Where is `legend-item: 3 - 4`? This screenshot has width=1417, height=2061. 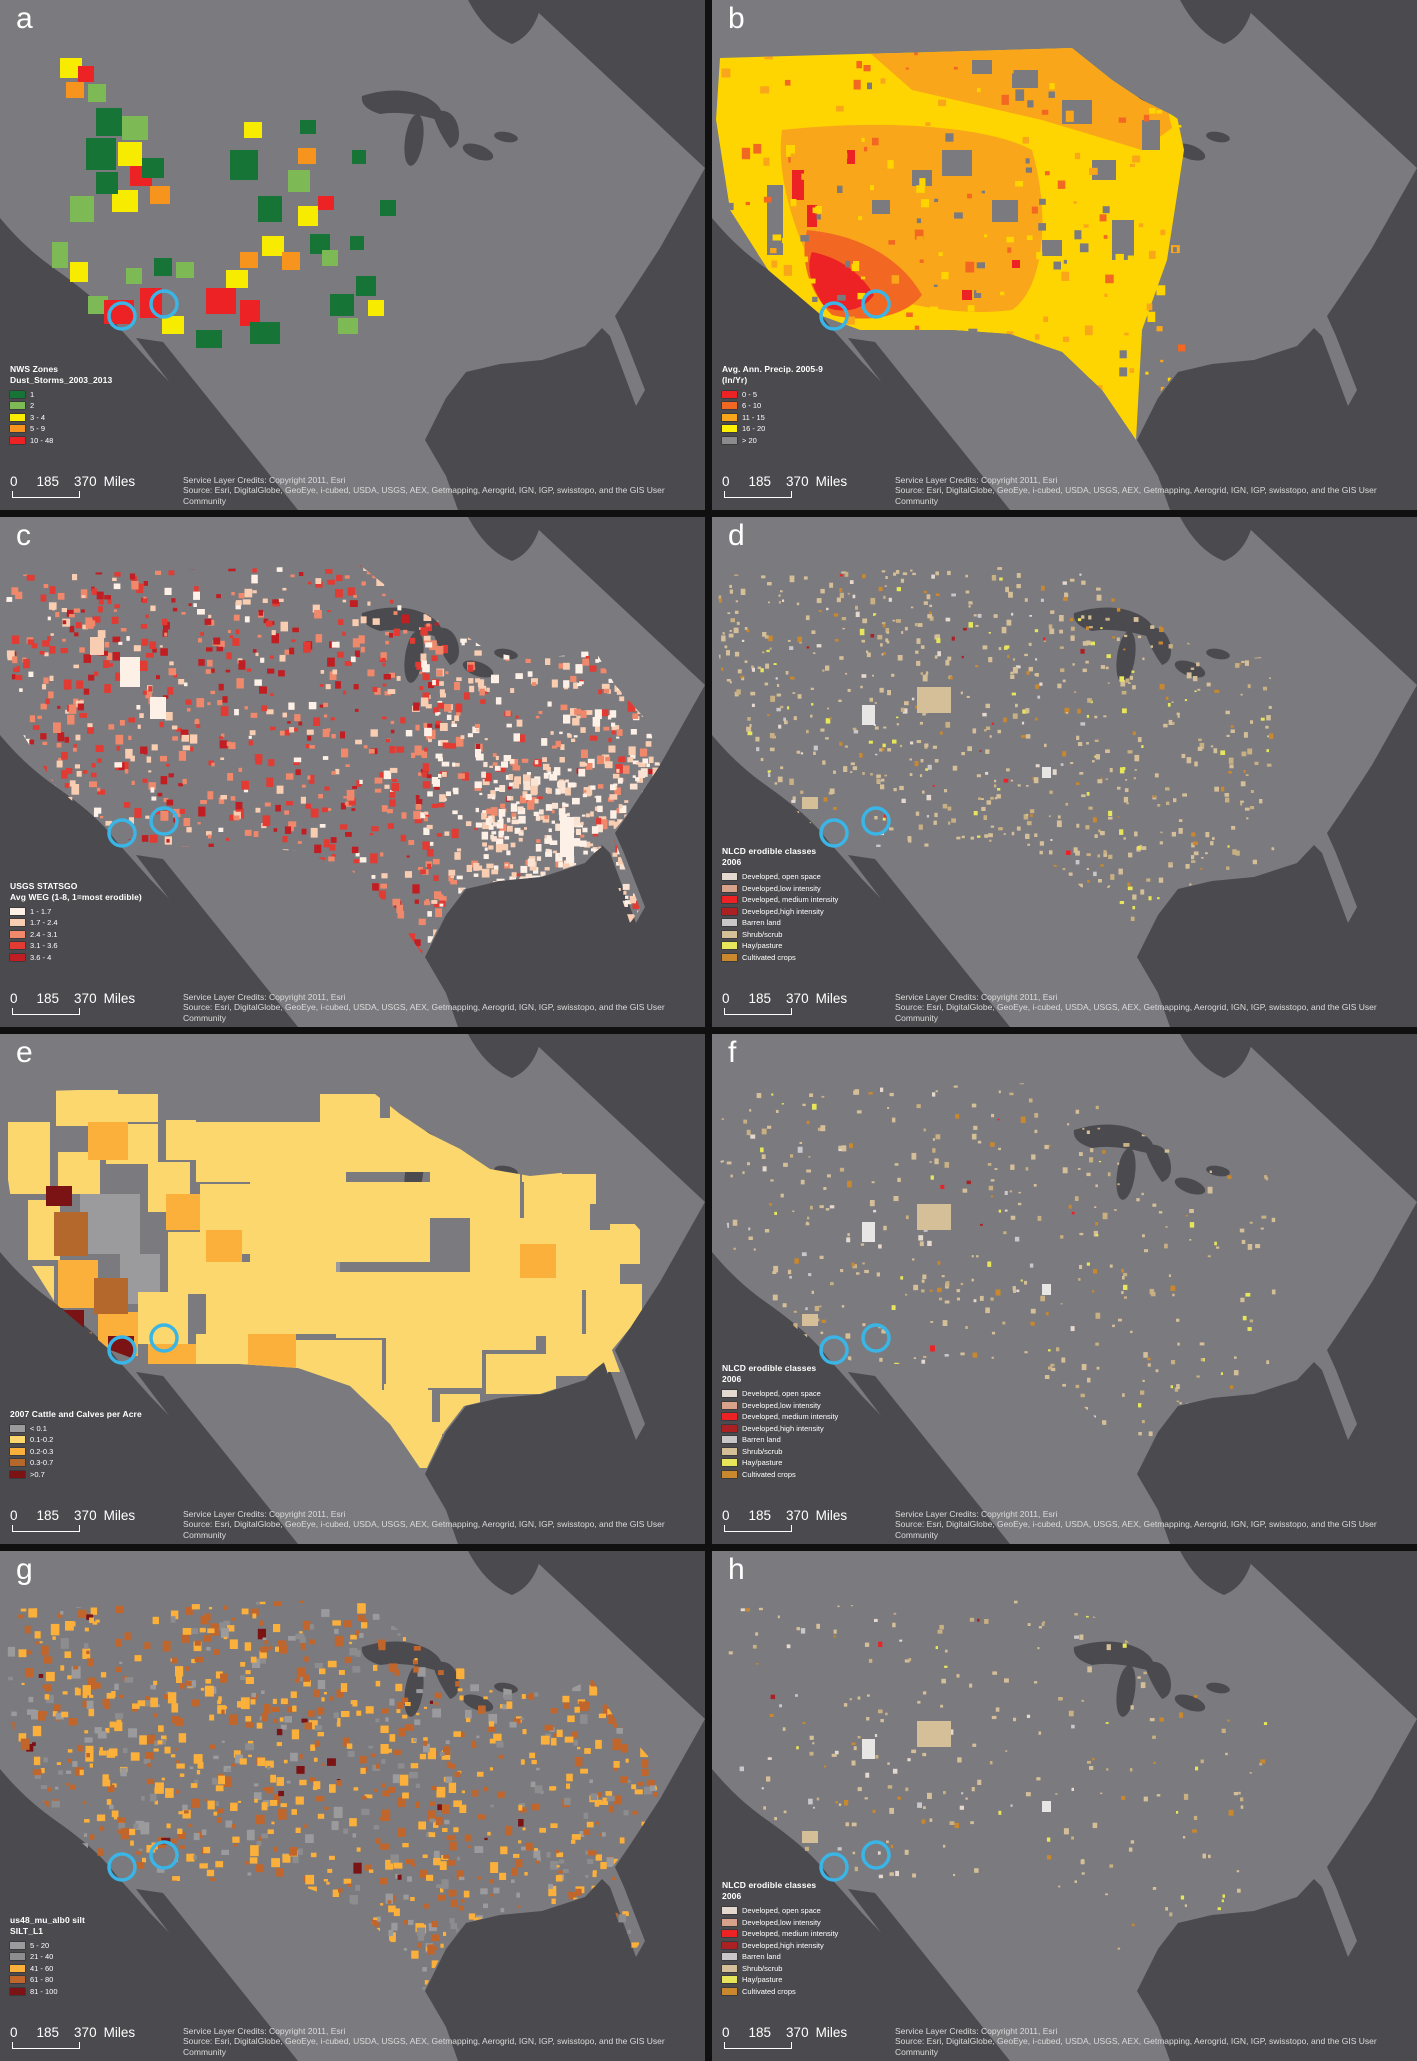
legend-item: 3 - 4 is located at coordinates (61, 418).